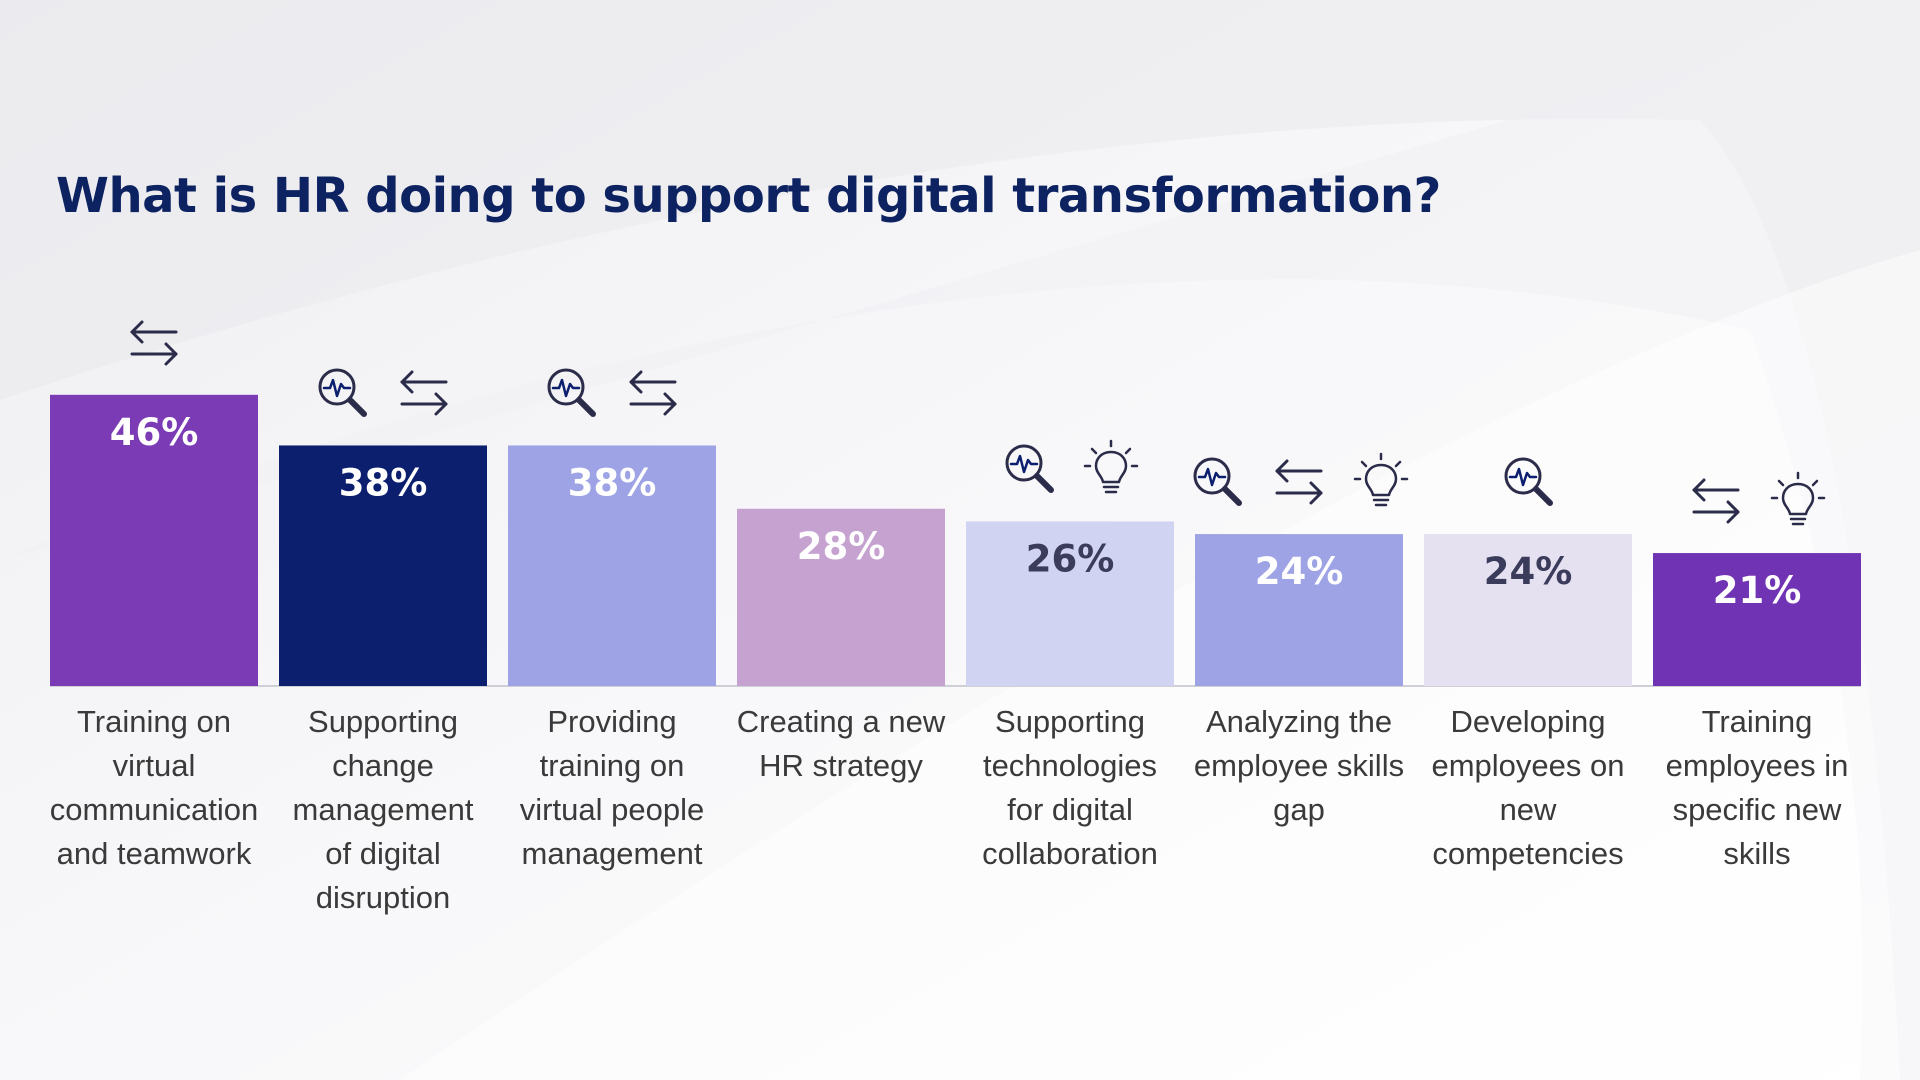  What do you see at coordinates (1070, 809) in the screenshot?
I see `category-label-line: for digital` at bounding box center [1070, 809].